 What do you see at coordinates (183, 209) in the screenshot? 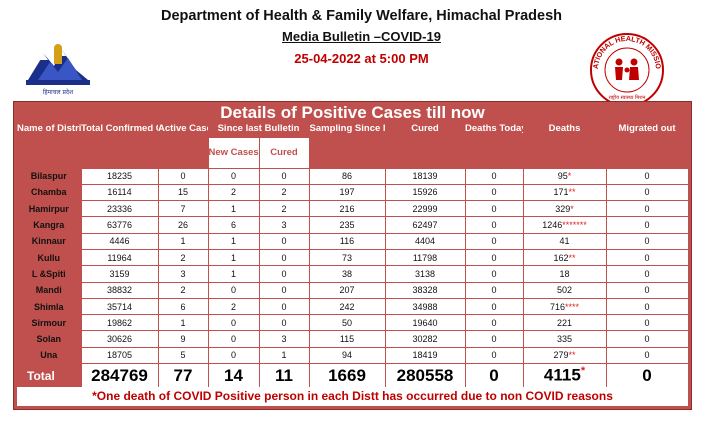
I see `cell-active: 7` at bounding box center [183, 209].